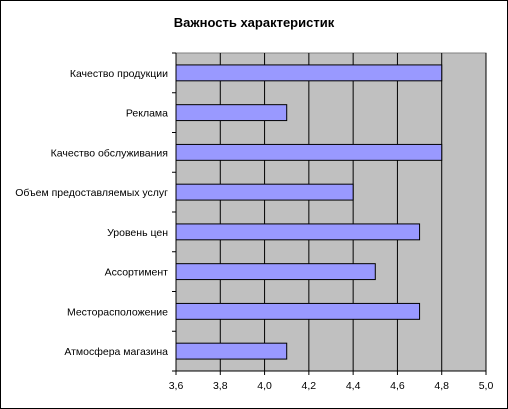 The height and width of the screenshot is (409, 508). What do you see at coordinates (116, 352) in the screenshot?
I see `category-label: Атмосфера магазина` at bounding box center [116, 352].